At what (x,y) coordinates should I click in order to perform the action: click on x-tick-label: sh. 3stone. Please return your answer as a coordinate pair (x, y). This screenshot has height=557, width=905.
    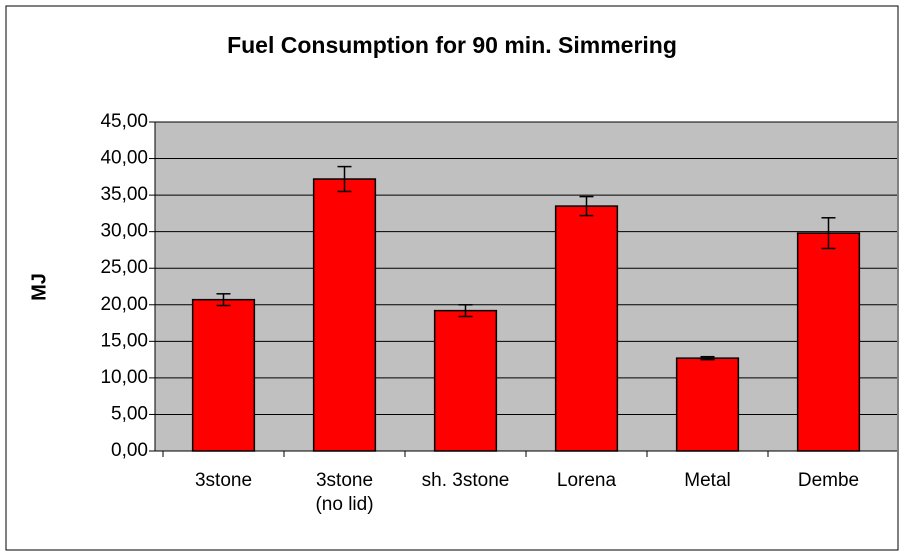
    Looking at the image, I should click on (466, 480).